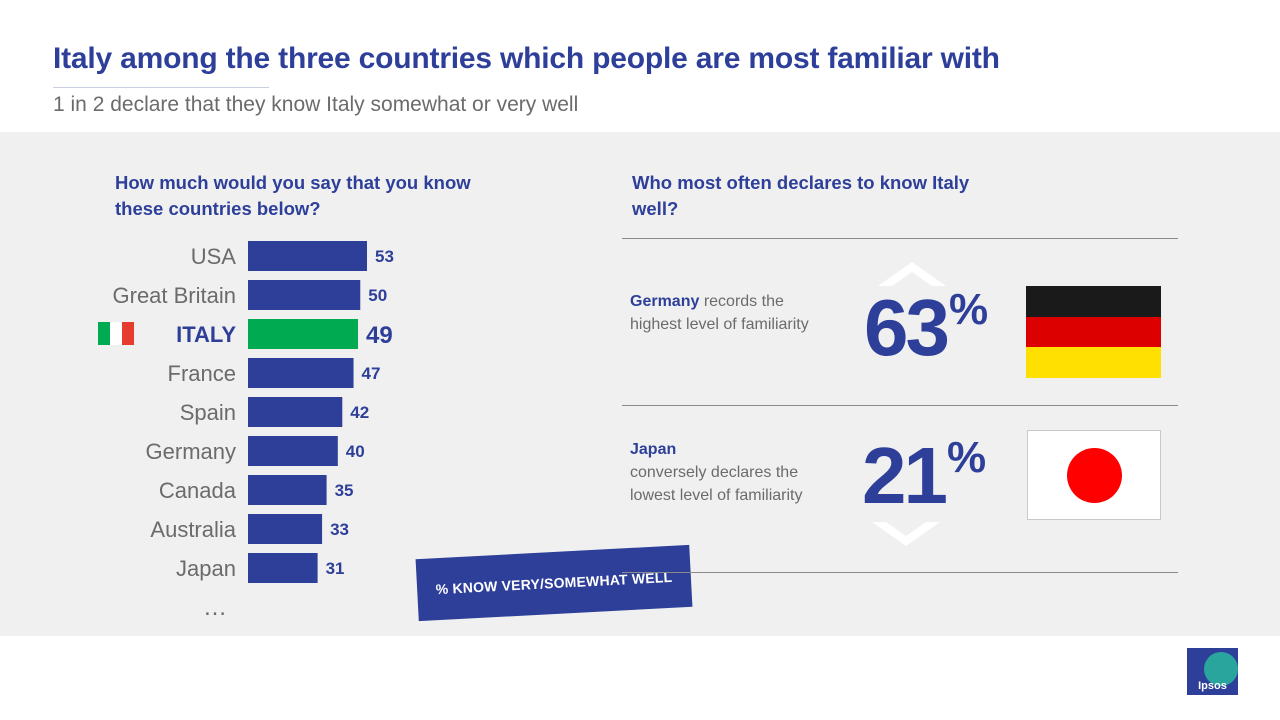  What do you see at coordinates (191, 451) in the screenshot?
I see `category-label-germany: Germany` at bounding box center [191, 451].